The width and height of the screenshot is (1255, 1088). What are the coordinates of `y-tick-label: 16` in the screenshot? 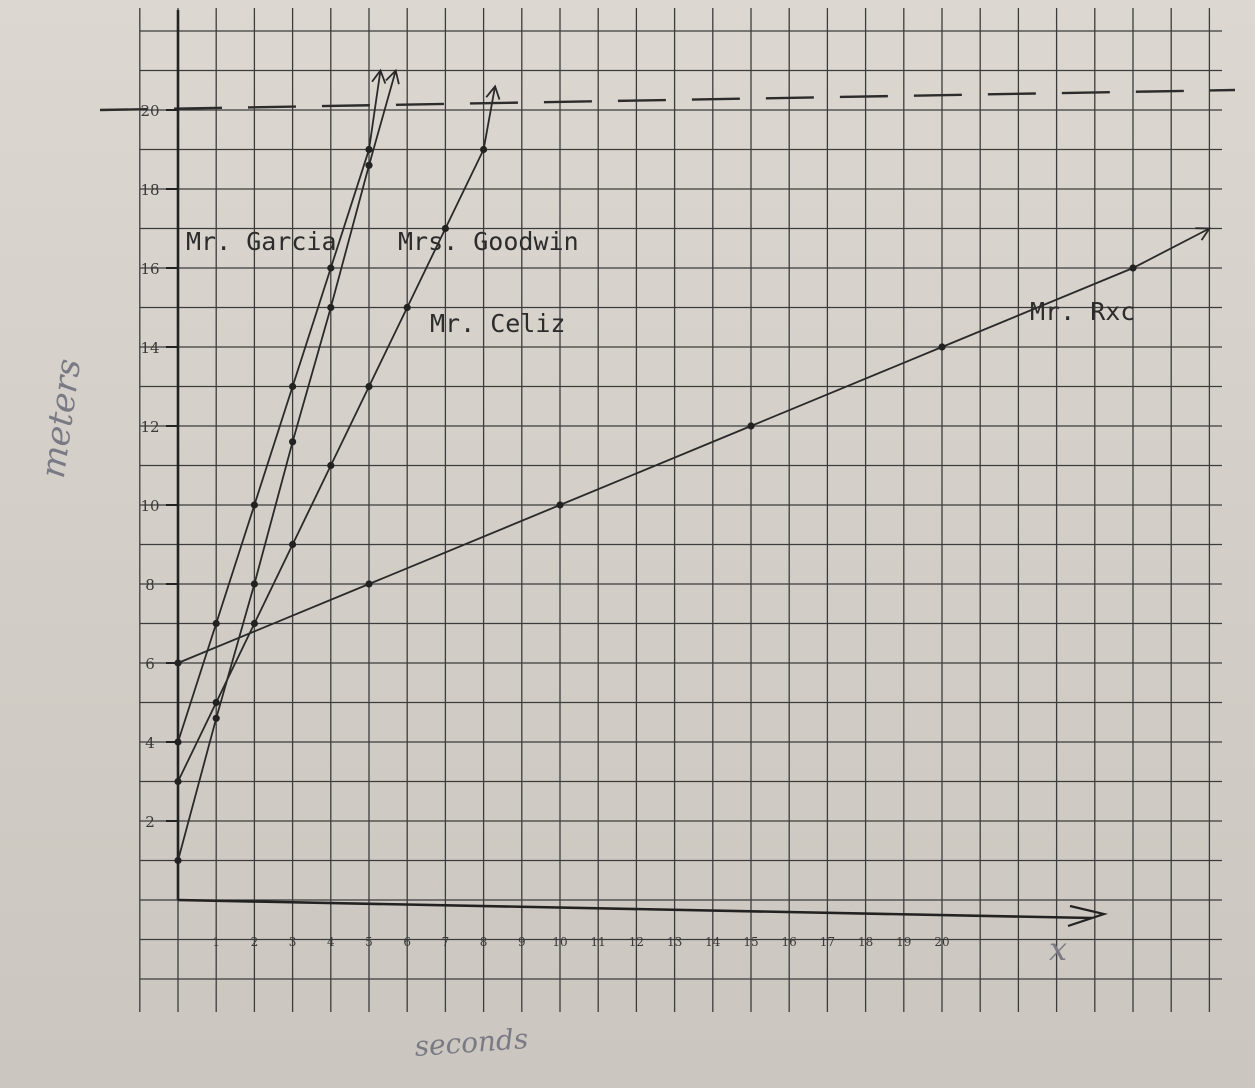 It's located at (149, 269).